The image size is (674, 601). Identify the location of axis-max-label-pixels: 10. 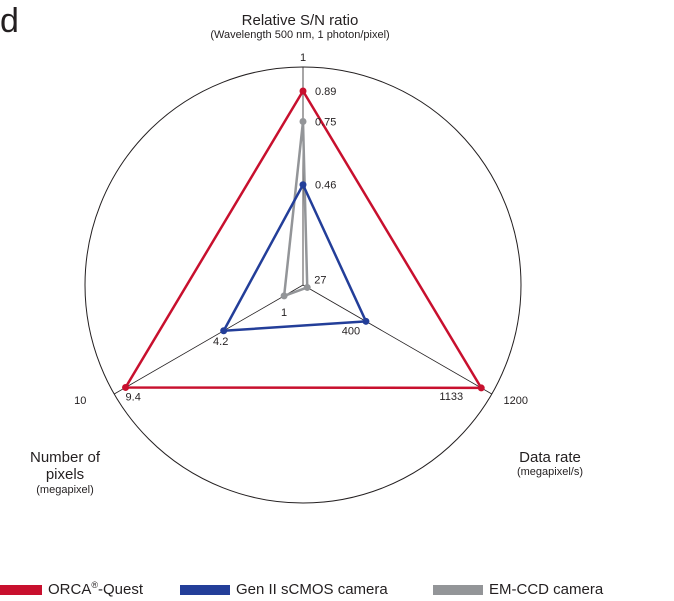
(80, 401).